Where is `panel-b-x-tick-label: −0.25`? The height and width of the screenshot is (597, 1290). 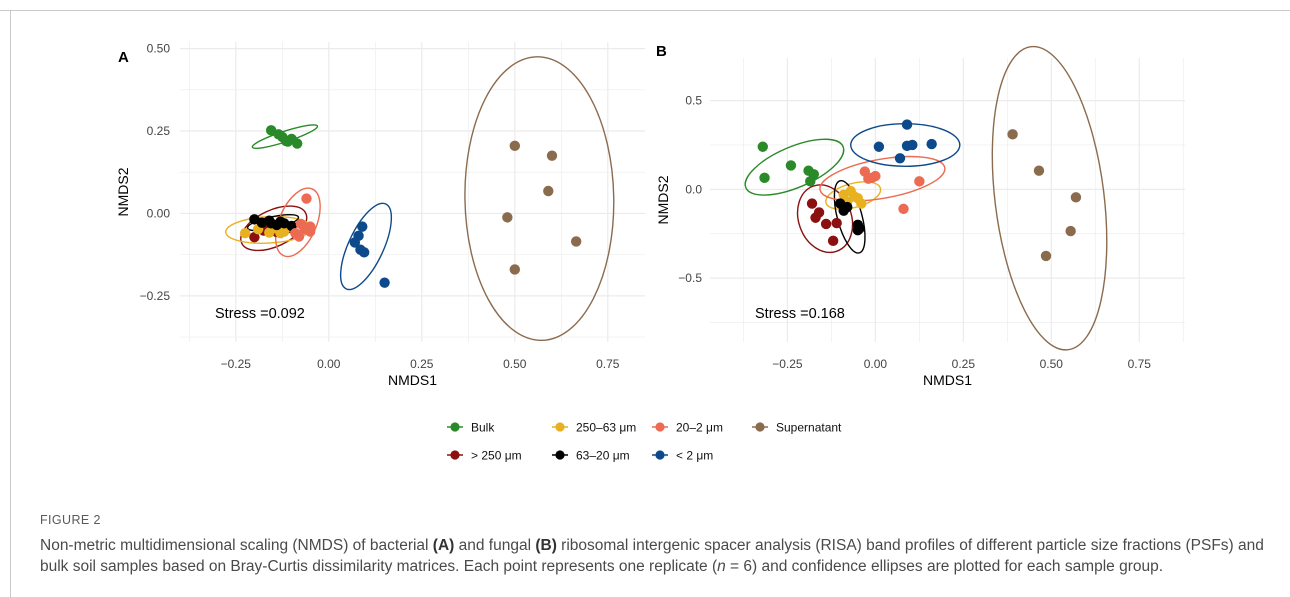
panel-b-x-tick-label: −0.25 is located at coordinates (787, 364).